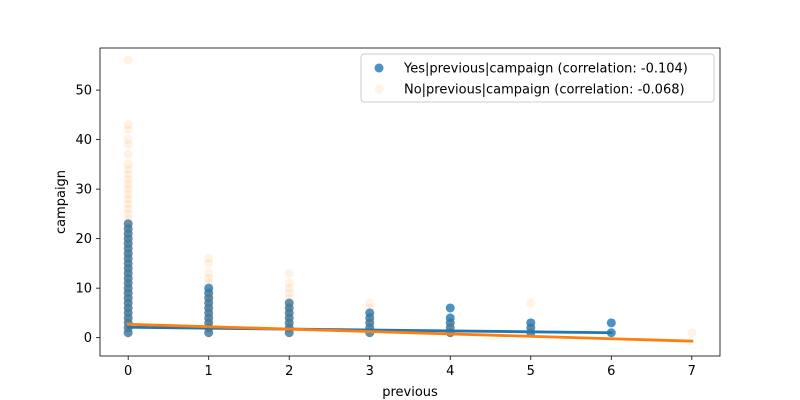 The width and height of the screenshot is (800, 400). I want to click on x-tick-label: 0, so click(128, 371).